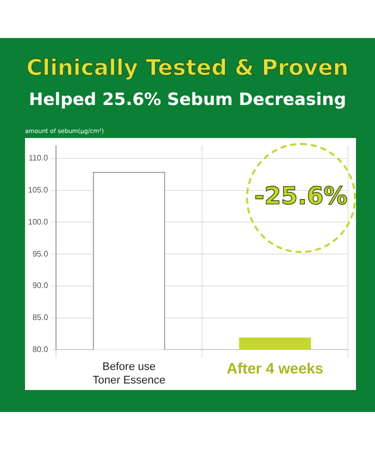 The height and width of the screenshot is (450, 375). I want to click on y-tick-label: 85.0, so click(40, 317).